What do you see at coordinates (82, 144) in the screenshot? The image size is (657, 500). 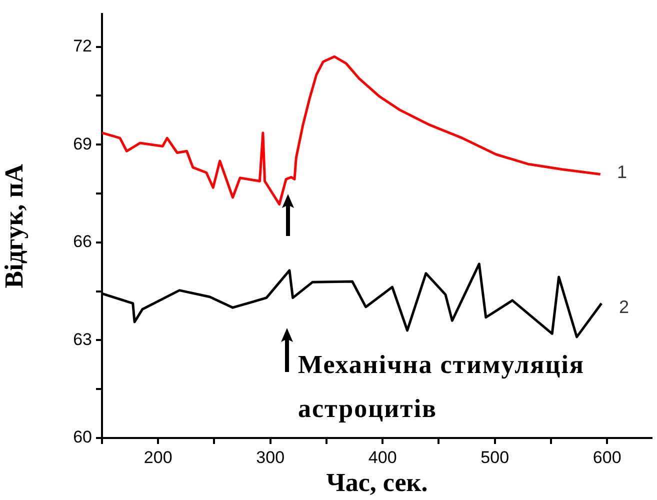 I see `y-tick-label: 69` at bounding box center [82, 144].